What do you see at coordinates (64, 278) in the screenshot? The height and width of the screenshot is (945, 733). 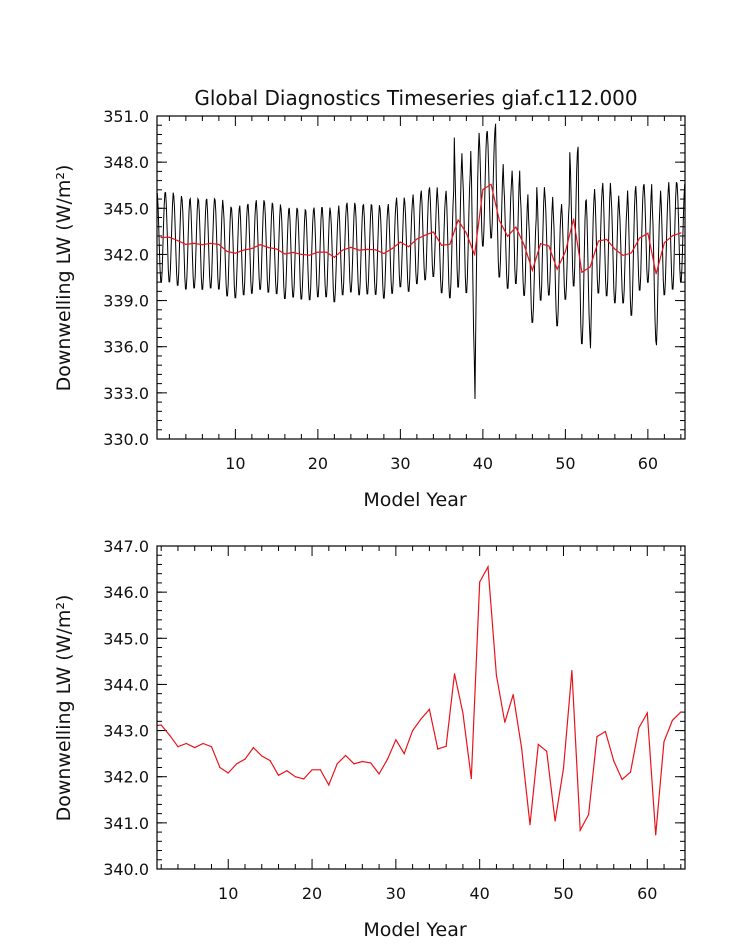 I see `top-y-axis-title: Downwelling LW (W/m²)` at bounding box center [64, 278].